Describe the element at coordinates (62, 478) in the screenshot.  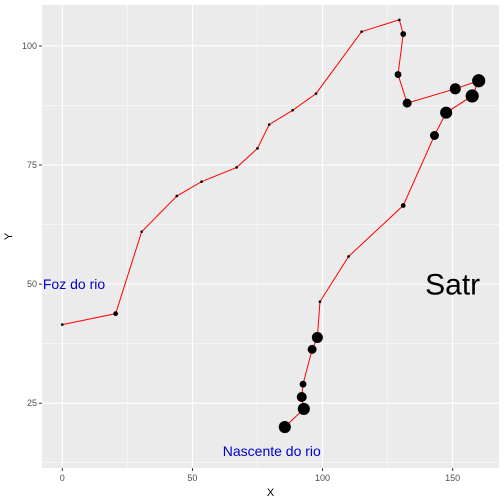
I see `x-tick-label: 0` at that location.